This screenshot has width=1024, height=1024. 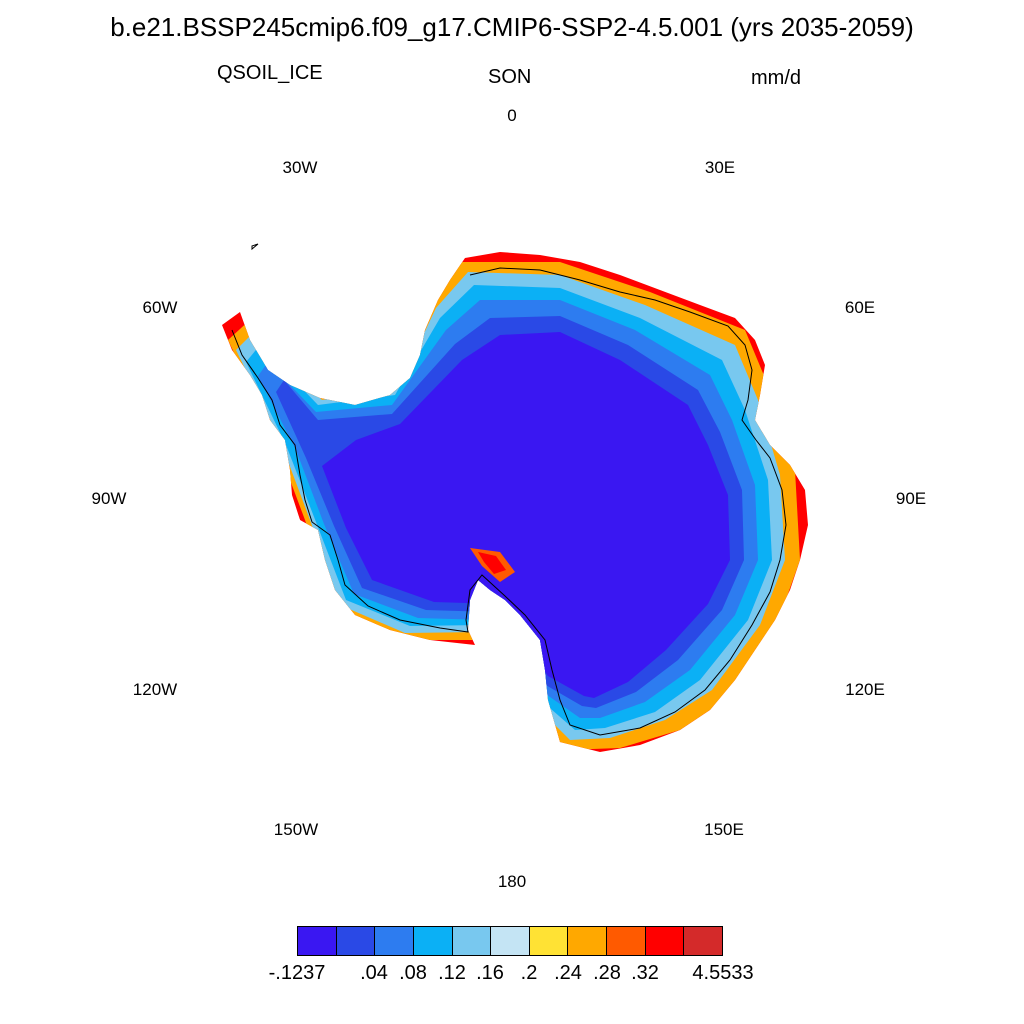 I want to click on colorbar-label: .32, so click(x=645, y=973).